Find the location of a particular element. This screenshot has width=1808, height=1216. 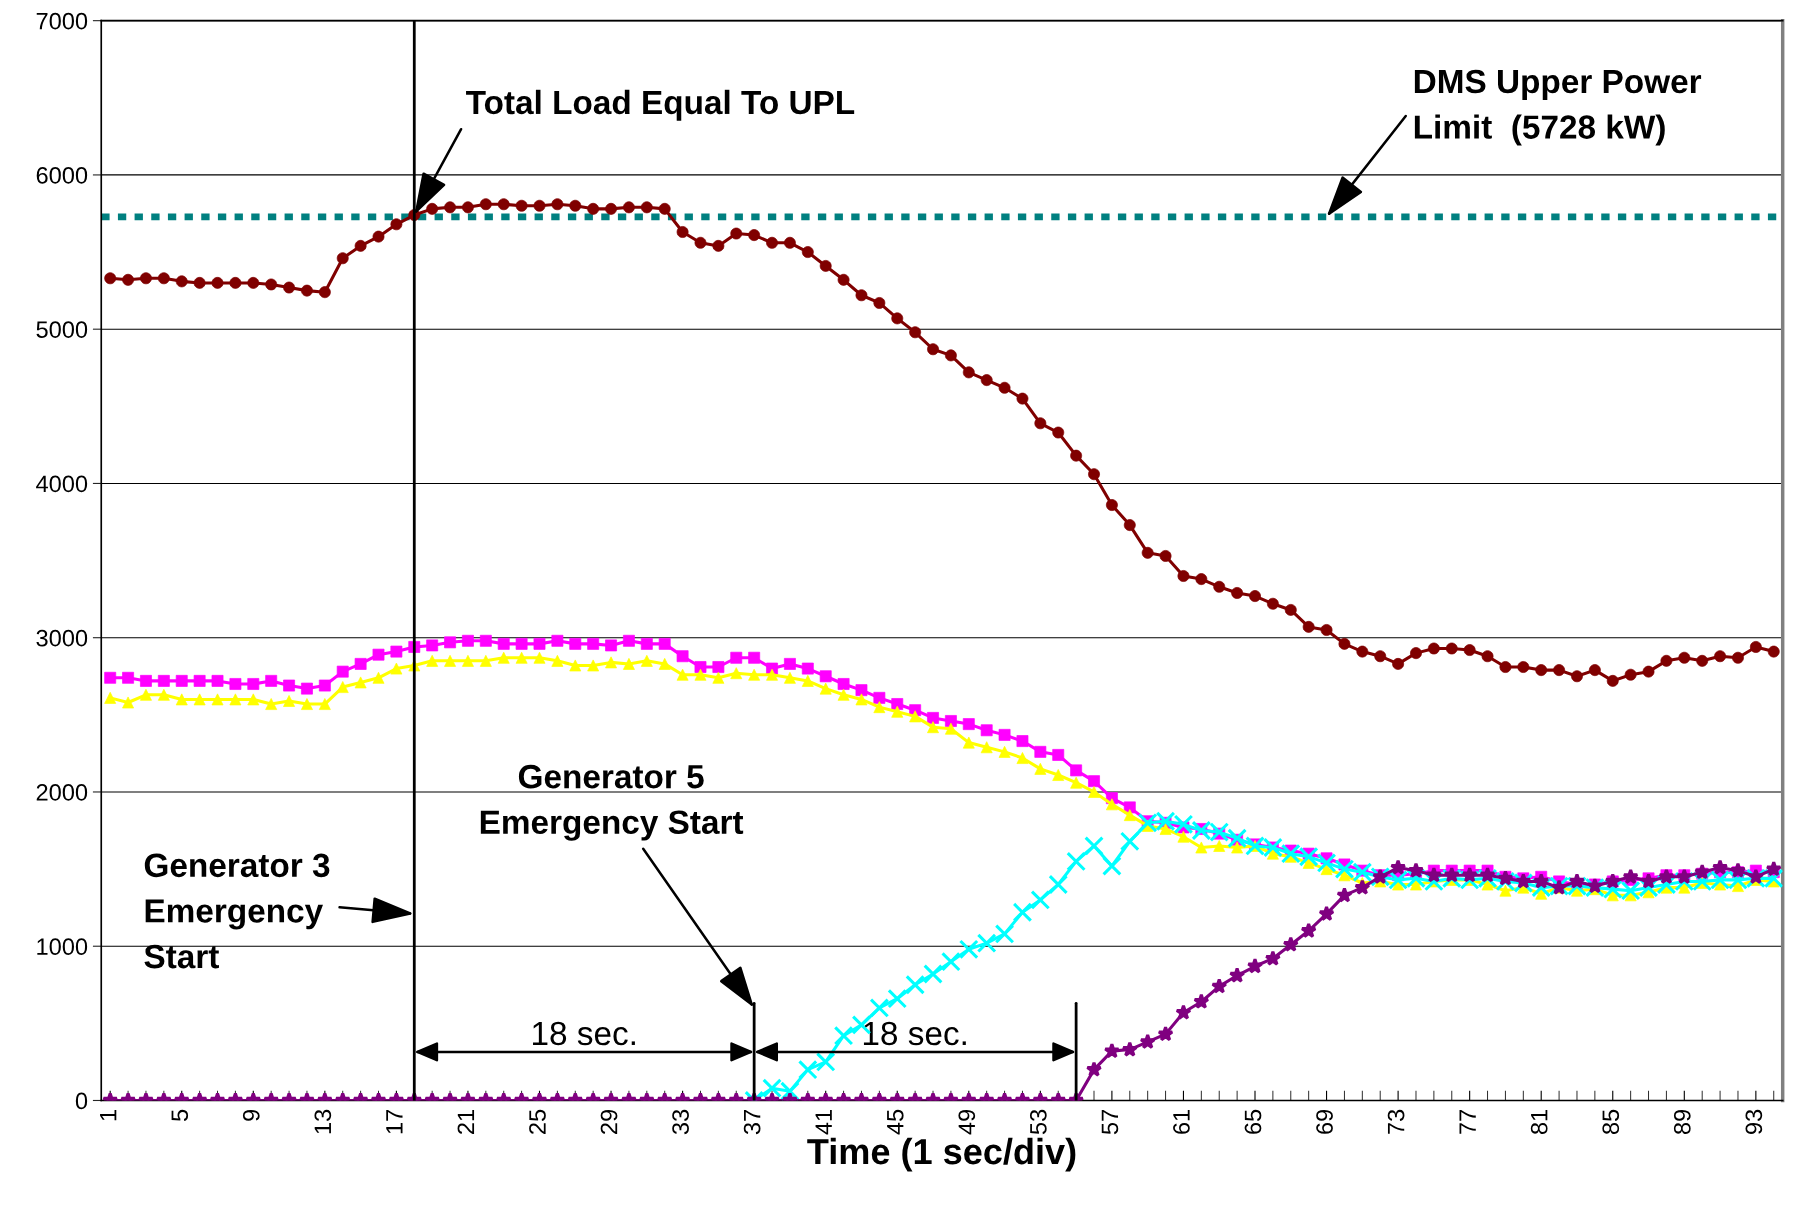

x-tick-label: 69 is located at coordinates (1324, 1121).